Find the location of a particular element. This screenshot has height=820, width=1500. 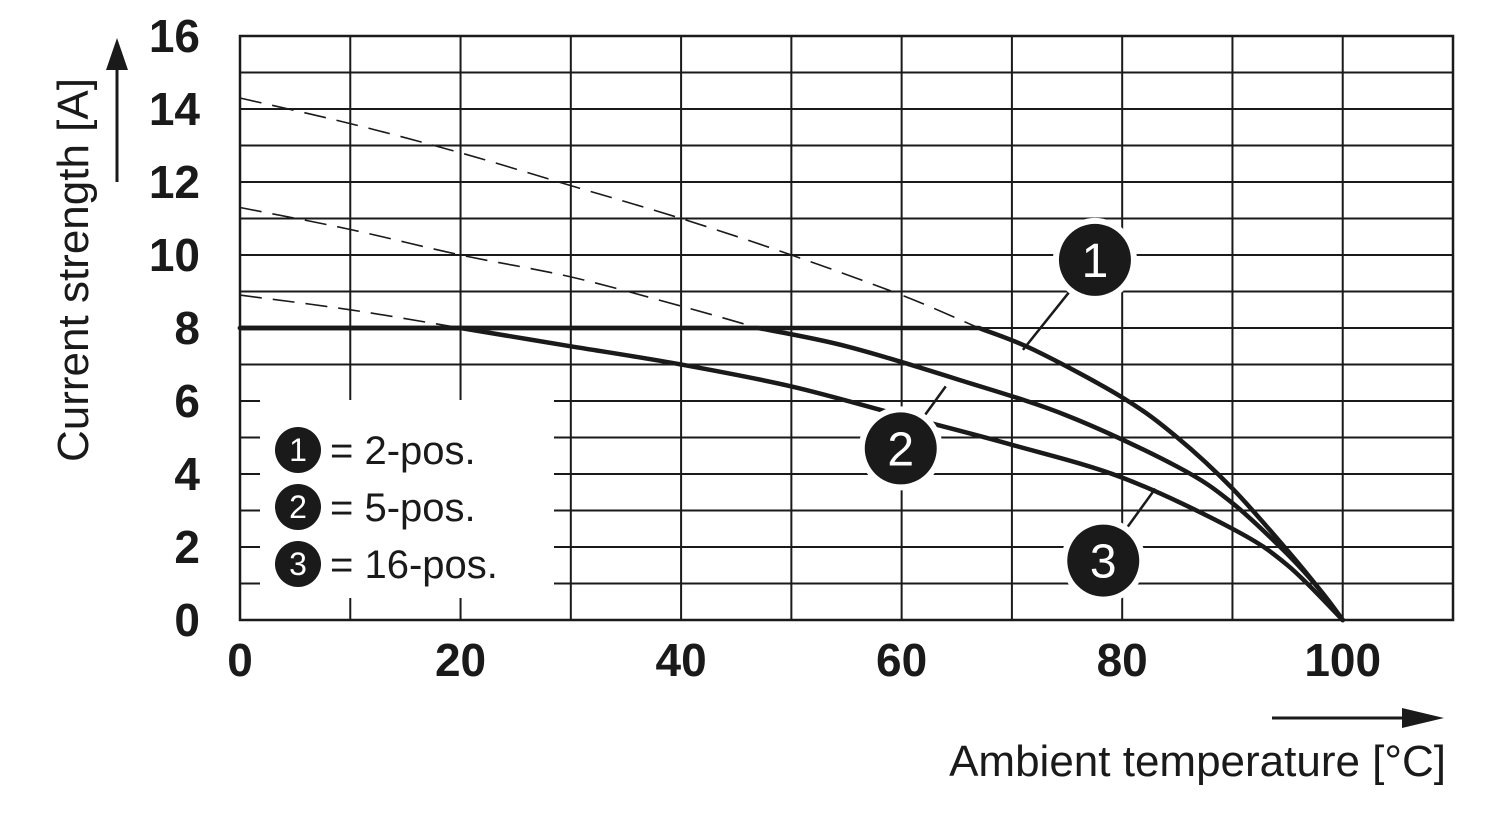

x-axis-title-group: Ambient temperature [°C] is located at coordinates (1197, 747).